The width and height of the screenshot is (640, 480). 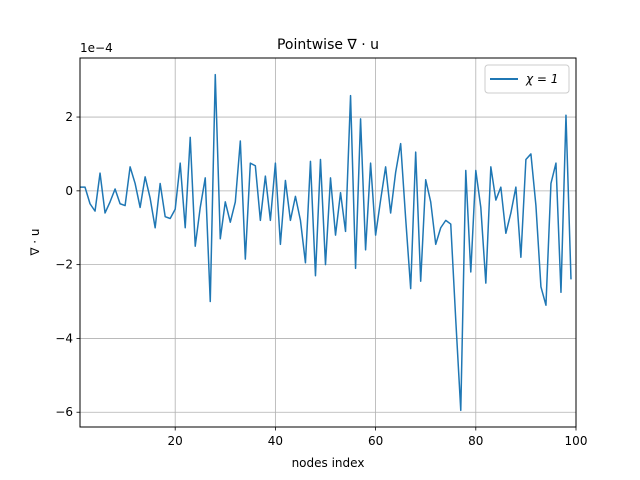 I want to click on y-tick-label: −4, so click(x=64, y=338).